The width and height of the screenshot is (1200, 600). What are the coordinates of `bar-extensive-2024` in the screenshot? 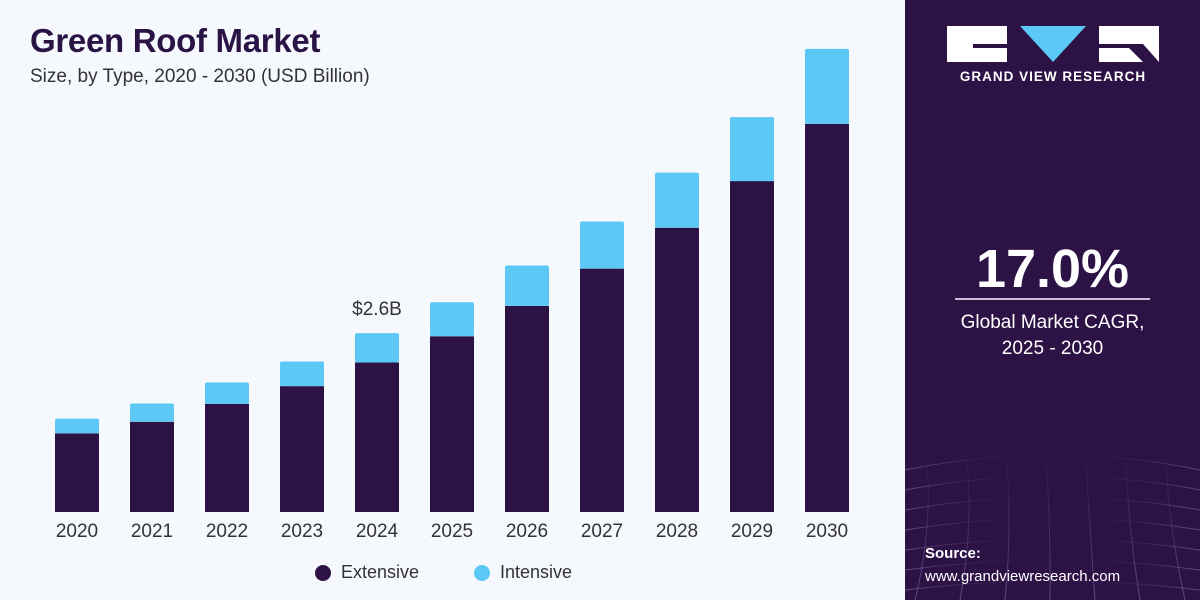 It's located at (377, 437).